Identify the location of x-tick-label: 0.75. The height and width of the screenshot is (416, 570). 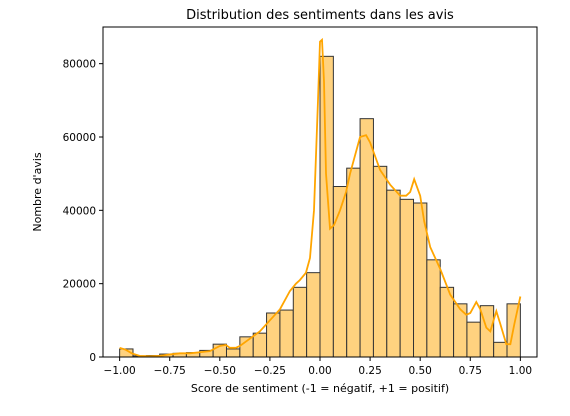
(470, 371).